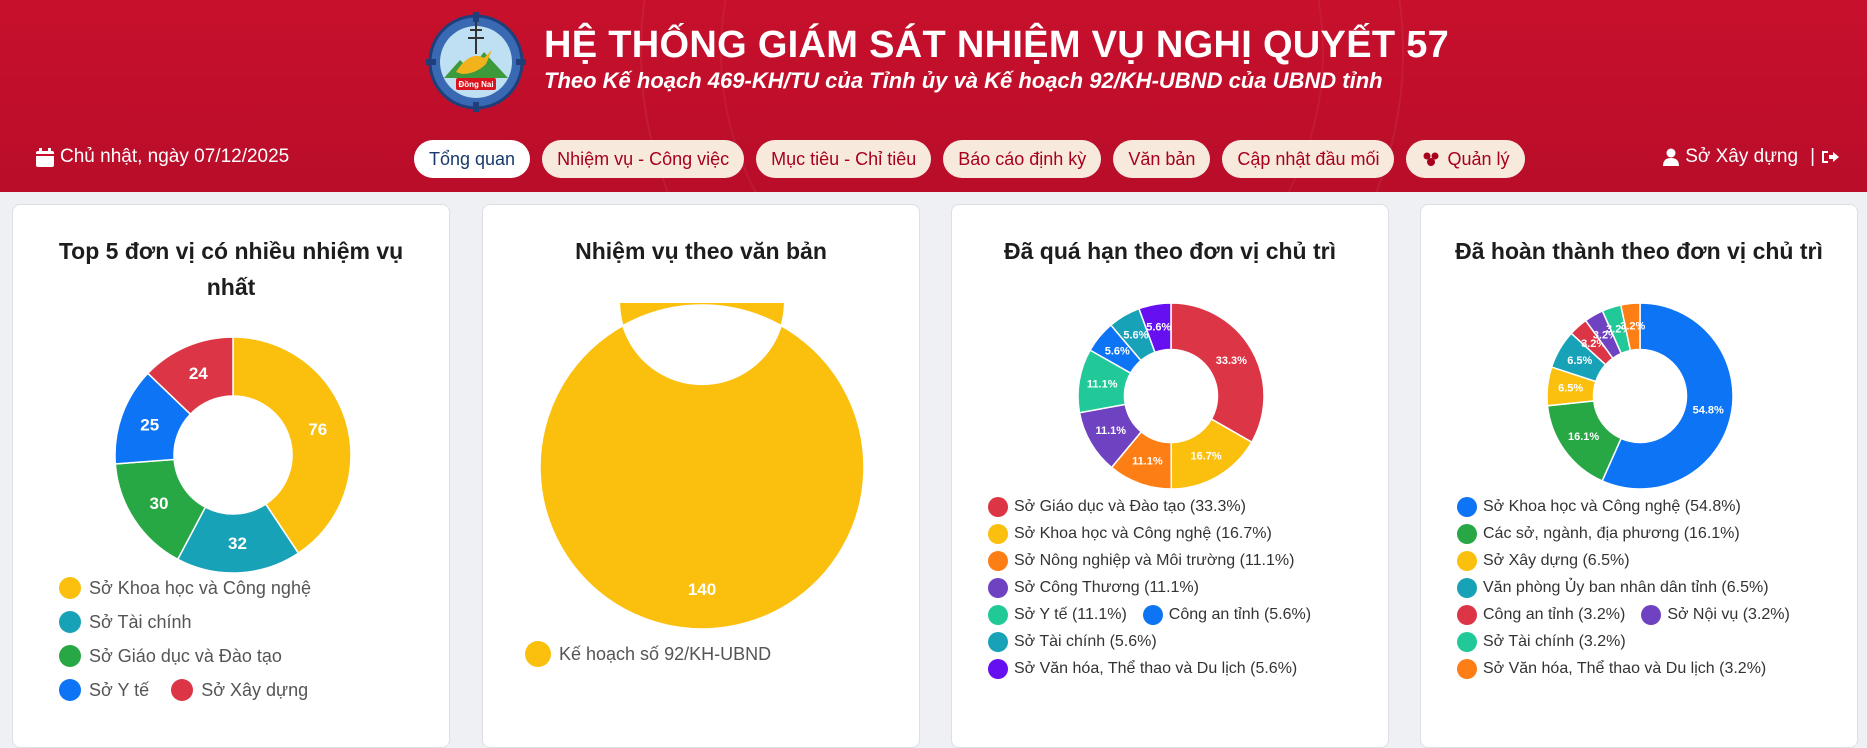 This screenshot has height=748, width=1867. I want to click on legend-item: Sở Khoa học và Công nghệ, so click(190, 588).